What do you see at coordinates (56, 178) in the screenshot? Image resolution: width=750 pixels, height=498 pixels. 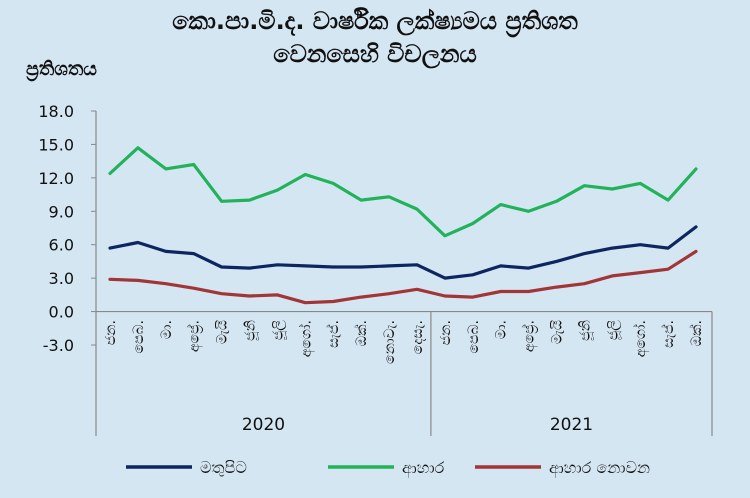 I see `y-tick-label: 12.0` at bounding box center [56, 178].